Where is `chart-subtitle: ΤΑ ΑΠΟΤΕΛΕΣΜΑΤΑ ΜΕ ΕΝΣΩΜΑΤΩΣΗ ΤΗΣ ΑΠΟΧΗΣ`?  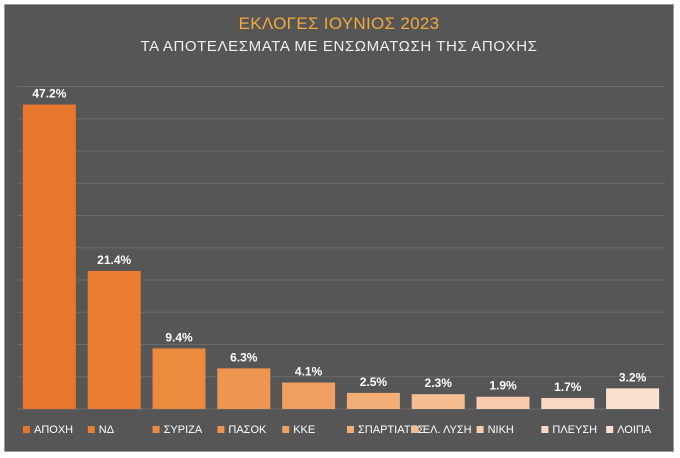
chart-subtitle: ΤΑ ΑΠΟΤΕΛΕΣΜΑΤΑ ΜΕ ΕΝΣΩΜΑΤΩΣΗ ΤΗΣ ΑΠΟΧΗΣ is located at coordinates (339, 46).